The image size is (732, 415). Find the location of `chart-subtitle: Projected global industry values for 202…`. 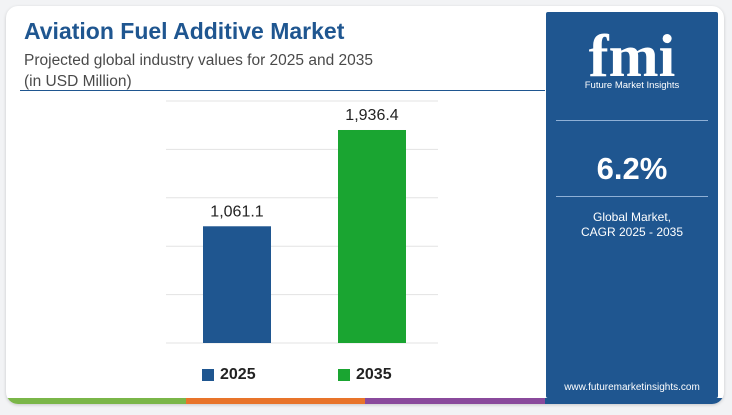

chart-subtitle: Projected global industry values for 202… is located at coordinates (198, 71).